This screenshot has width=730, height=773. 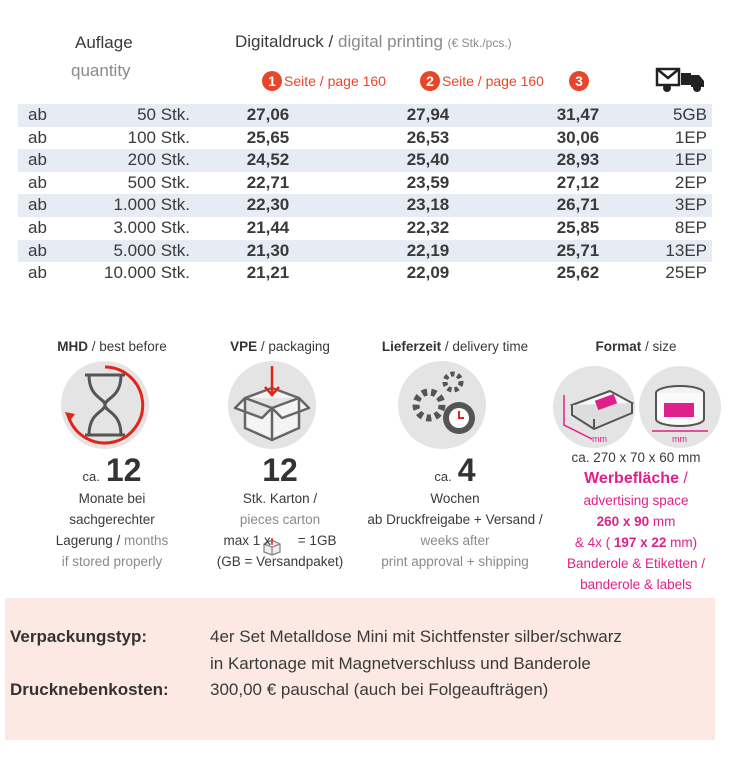 I want to click on shipping-icon, so click(x=679, y=79).